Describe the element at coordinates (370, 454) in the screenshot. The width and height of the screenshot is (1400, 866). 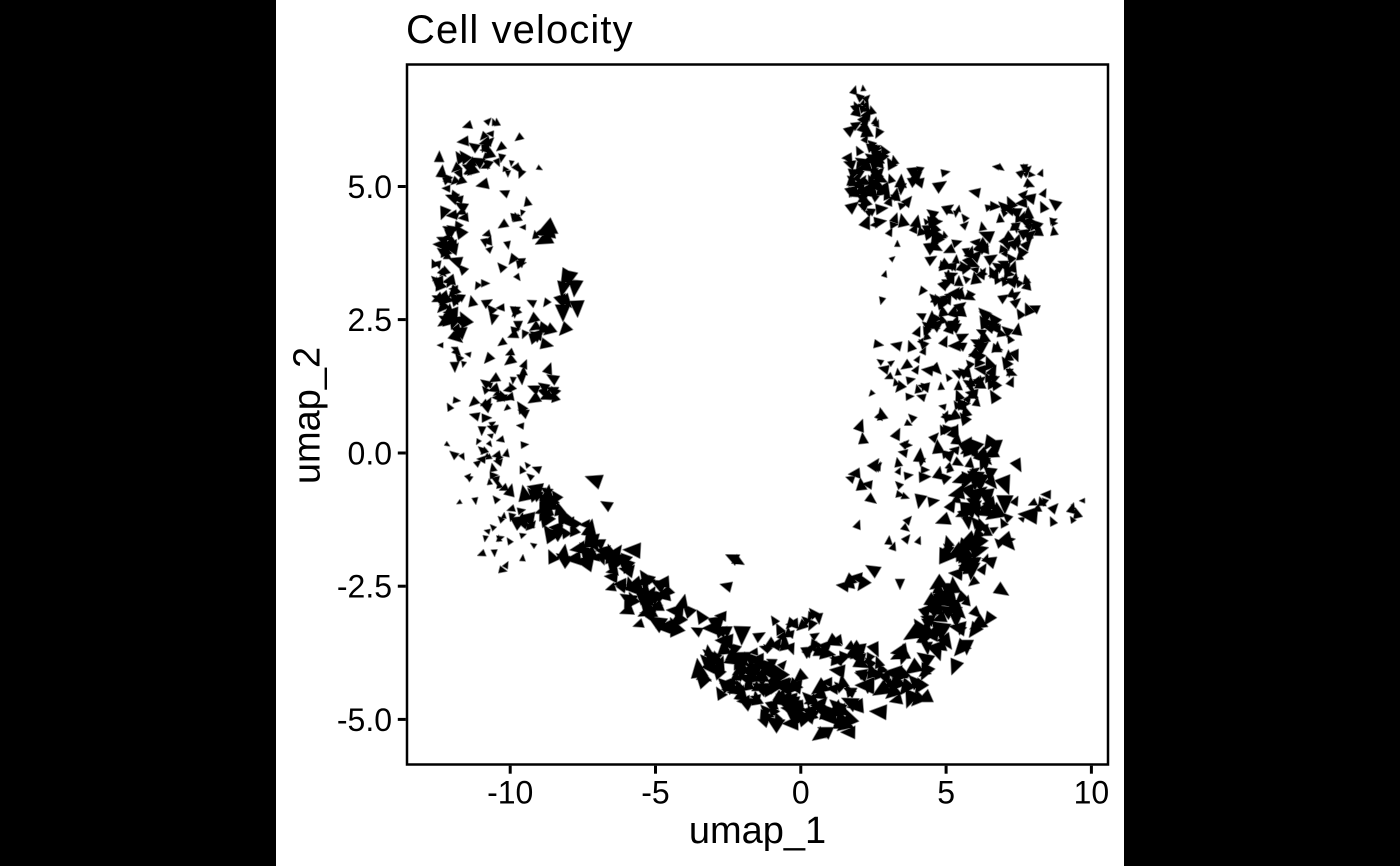
I see `svg-text: 0.0` at that location.